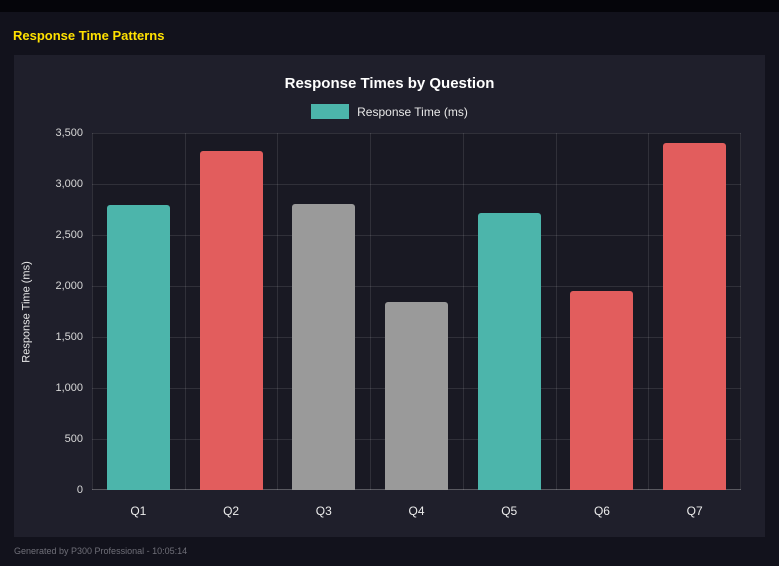  Describe the element at coordinates (509, 351) in the screenshot. I see `bar-q5` at that location.